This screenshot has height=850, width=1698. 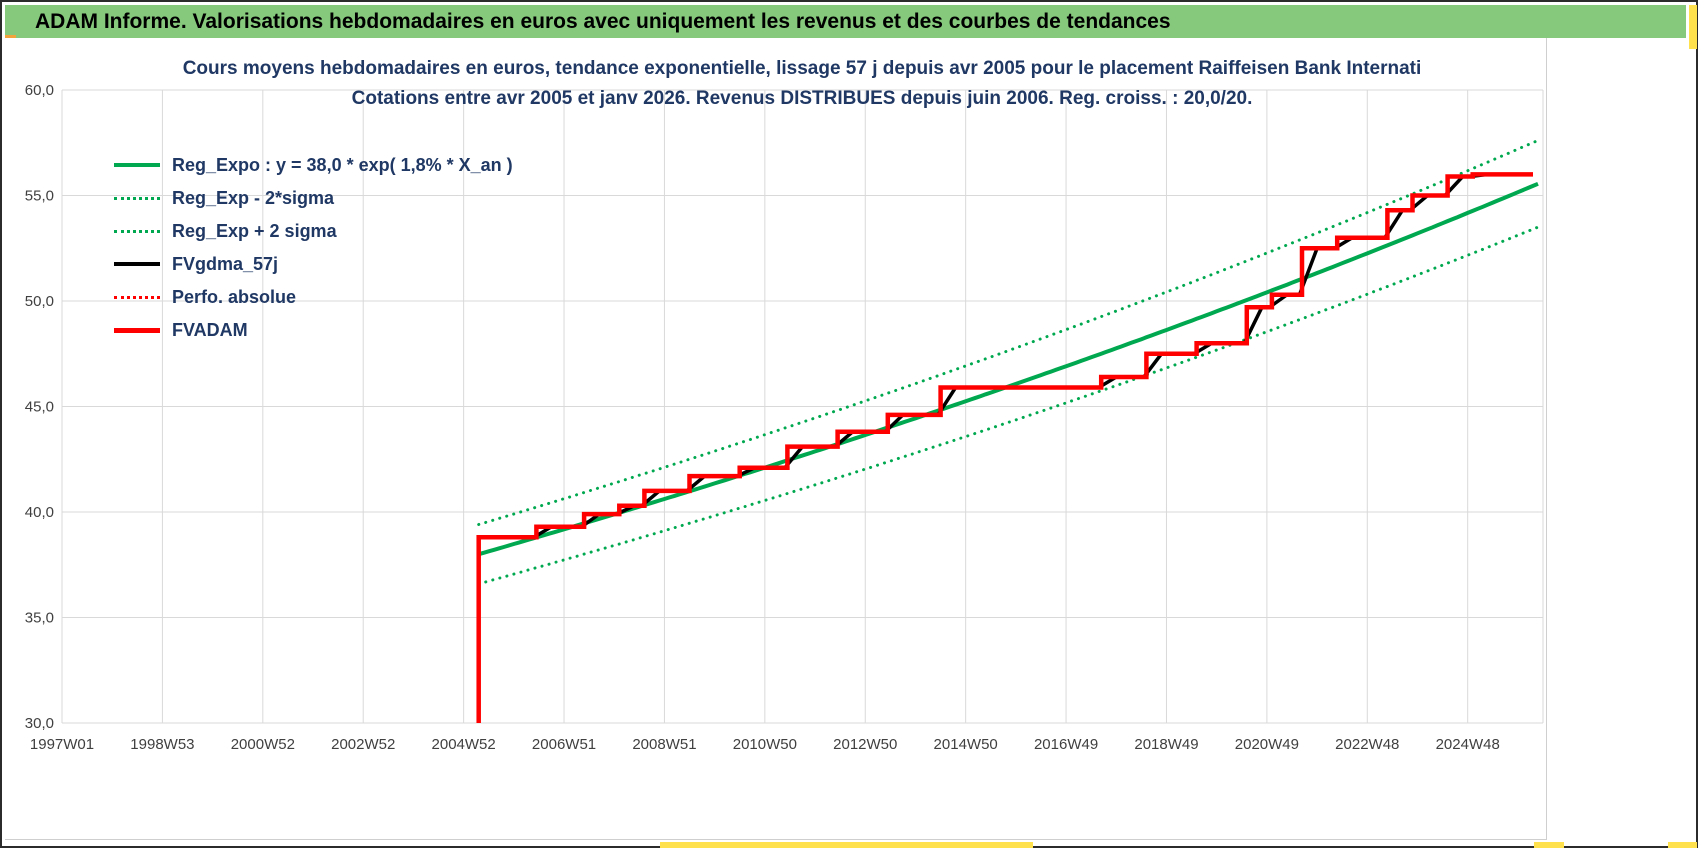 What do you see at coordinates (210, 329) in the screenshot?
I see `legend-label: FVADAM` at bounding box center [210, 329].